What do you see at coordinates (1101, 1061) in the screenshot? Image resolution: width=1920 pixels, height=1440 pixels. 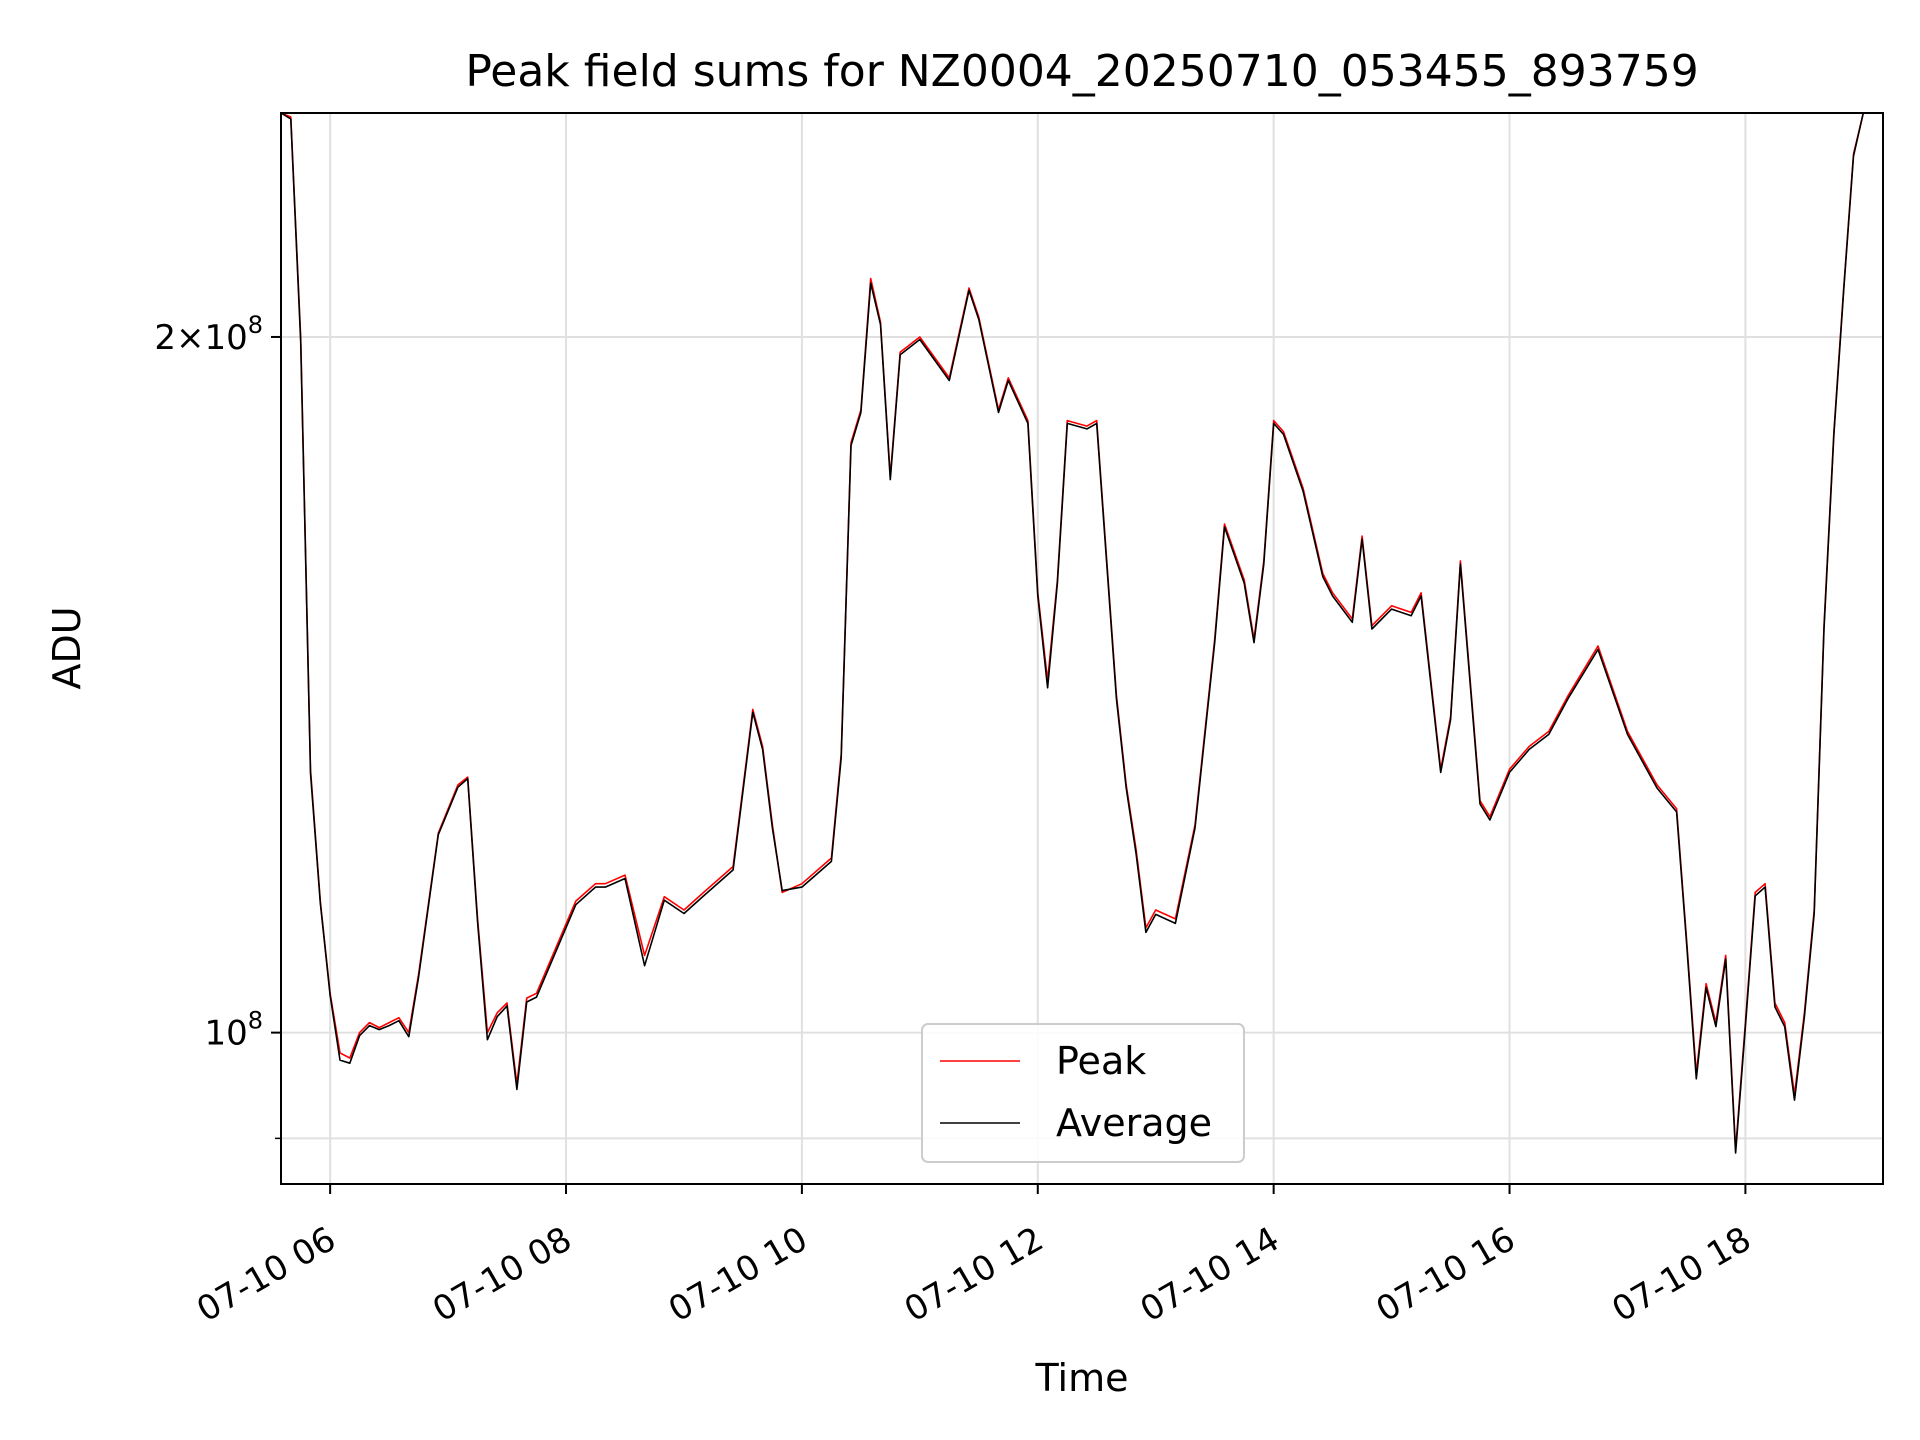 I see `legend-label-peak: Peak` at bounding box center [1101, 1061].